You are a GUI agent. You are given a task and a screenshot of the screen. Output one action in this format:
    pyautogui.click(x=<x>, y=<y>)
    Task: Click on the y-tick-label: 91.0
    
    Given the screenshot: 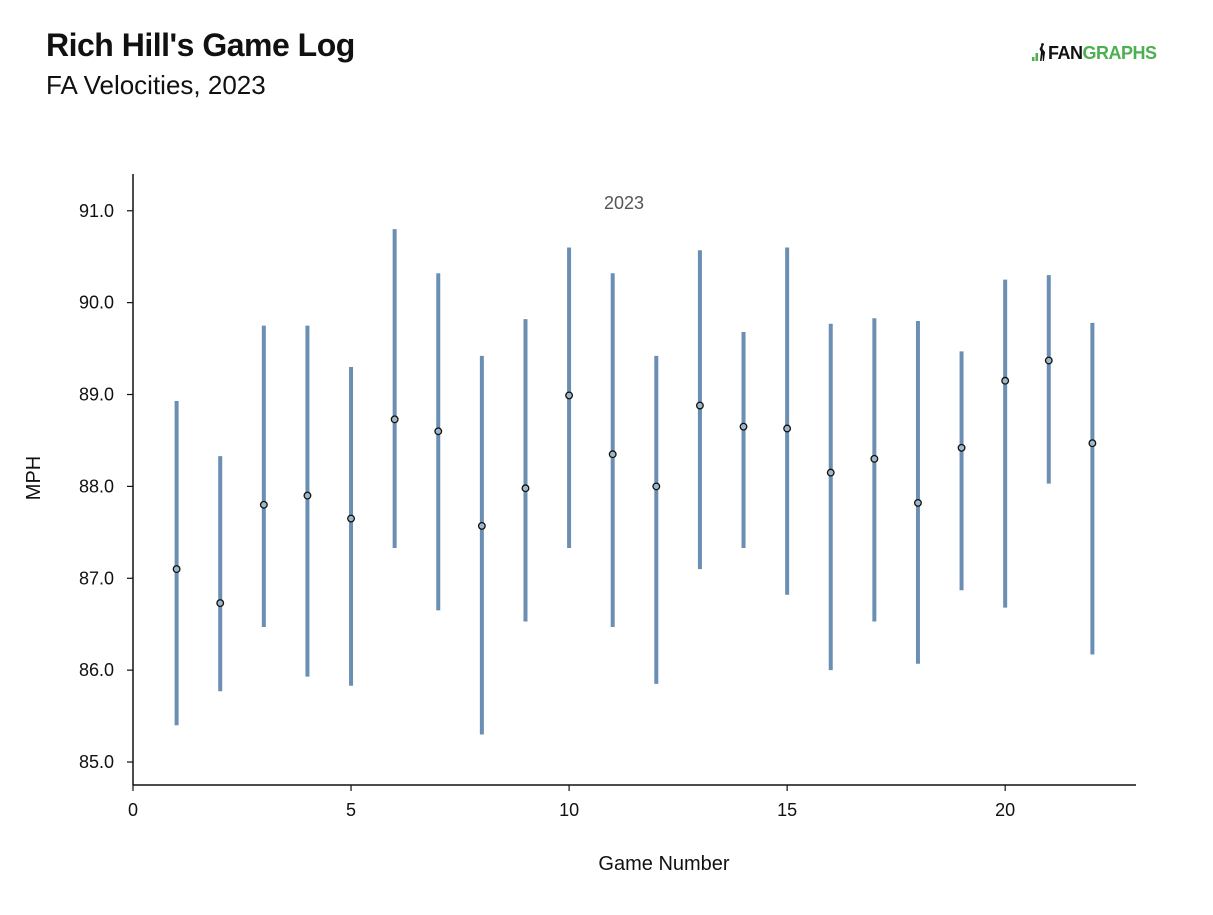 What is the action you would take?
    pyautogui.click(x=96, y=211)
    